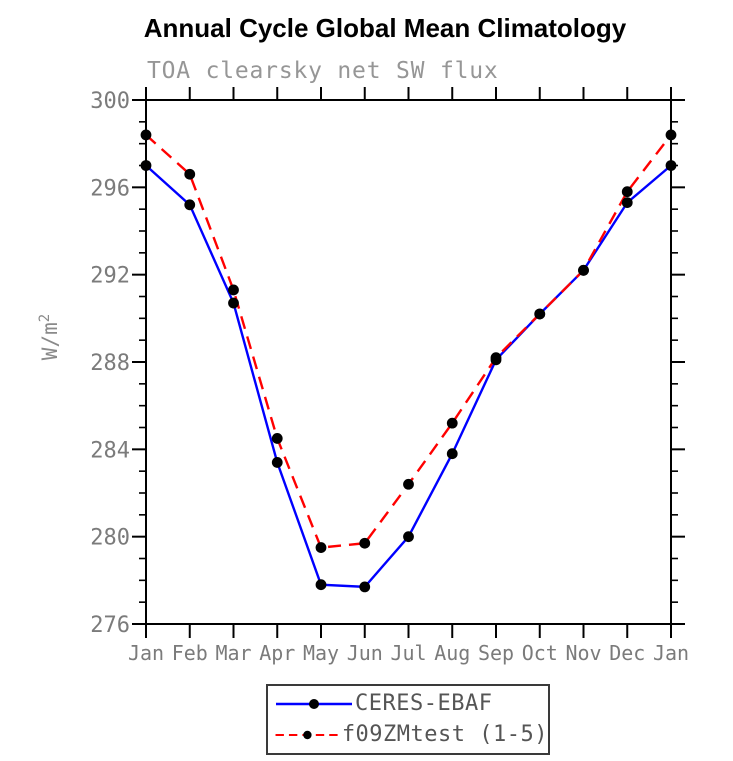 This screenshot has height=761, width=733. What do you see at coordinates (408, 719) in the screenshot?
I see `legend-box: CERES-EBAF f09ZMtest (1-5)` at bounding box center [408, 719].